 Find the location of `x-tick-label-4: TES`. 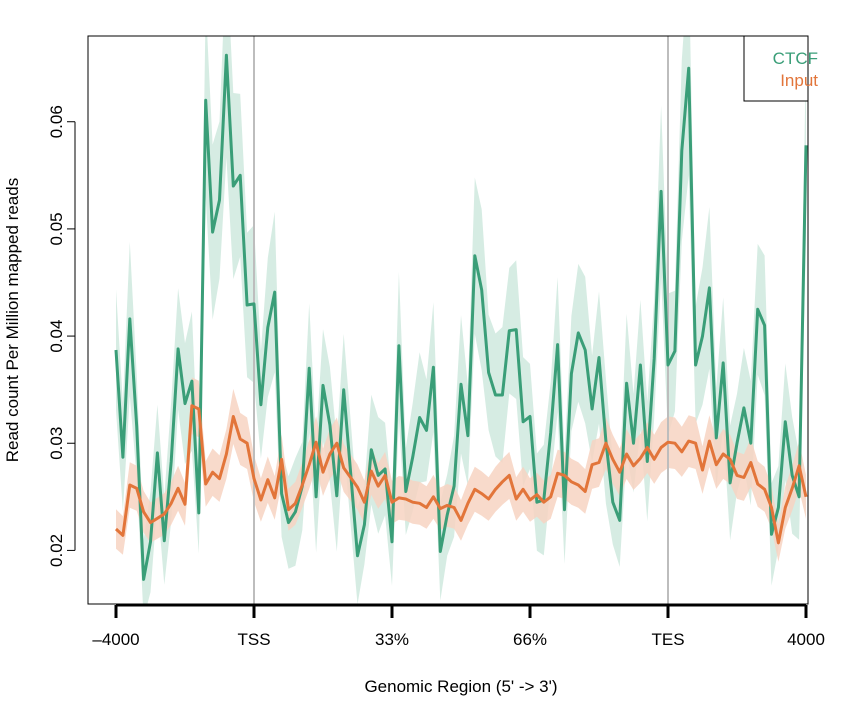

x-tick-label-4: TES is located at coordinates (667, 639).